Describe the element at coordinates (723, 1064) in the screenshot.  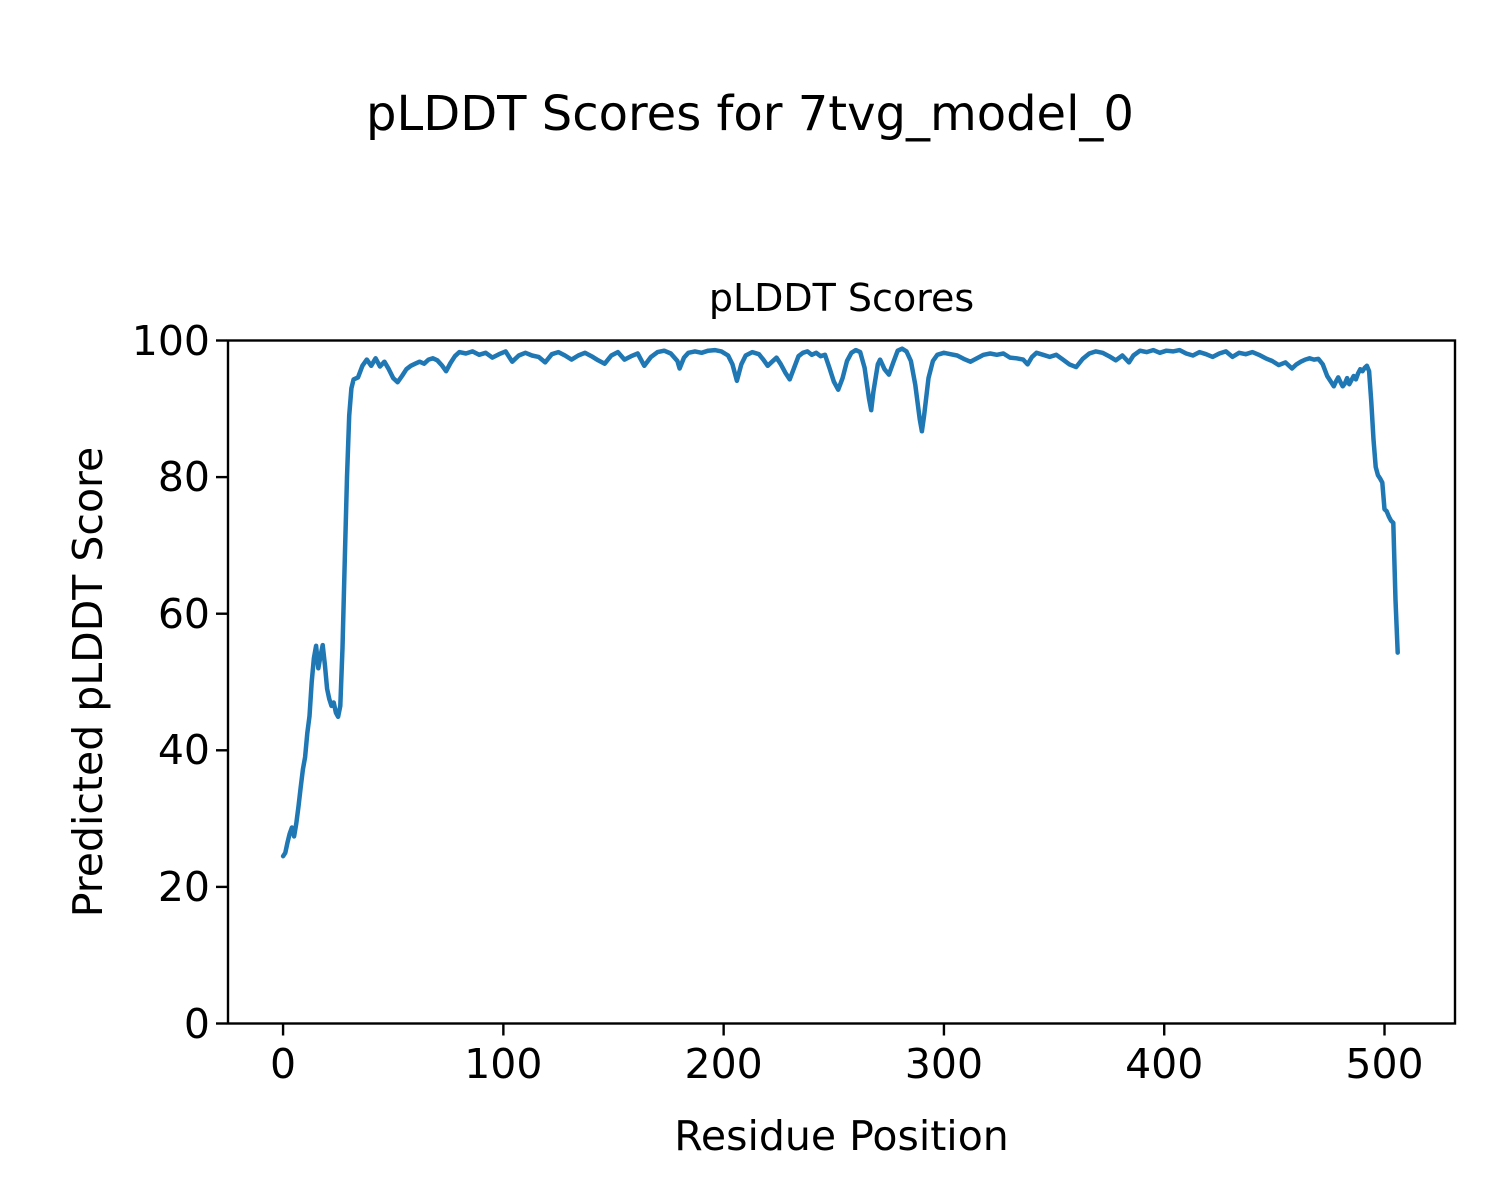
I see `x-tick-label: 200` at that location.